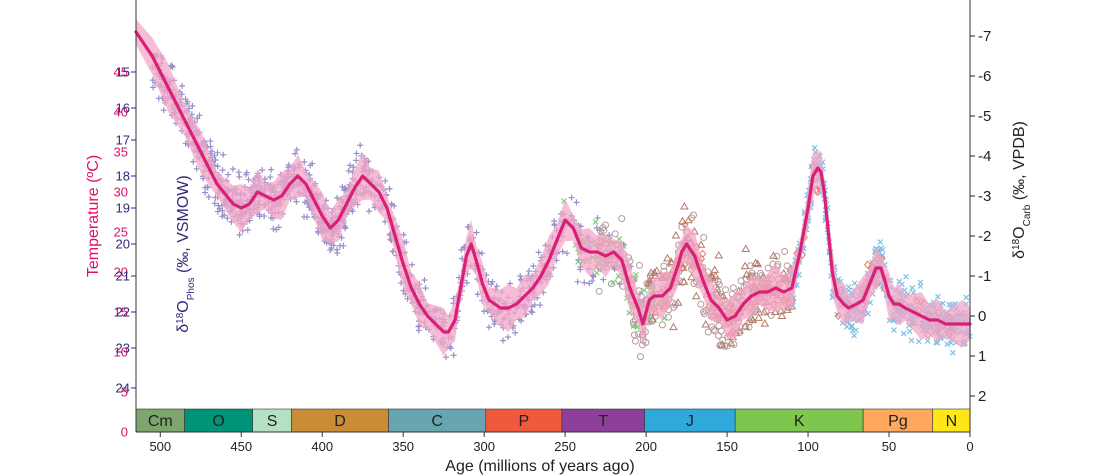 Image resolution: width=1117 pixels, height=476 pixels. I want to click on carbonate-tick-label: 1, so click(982, 356).